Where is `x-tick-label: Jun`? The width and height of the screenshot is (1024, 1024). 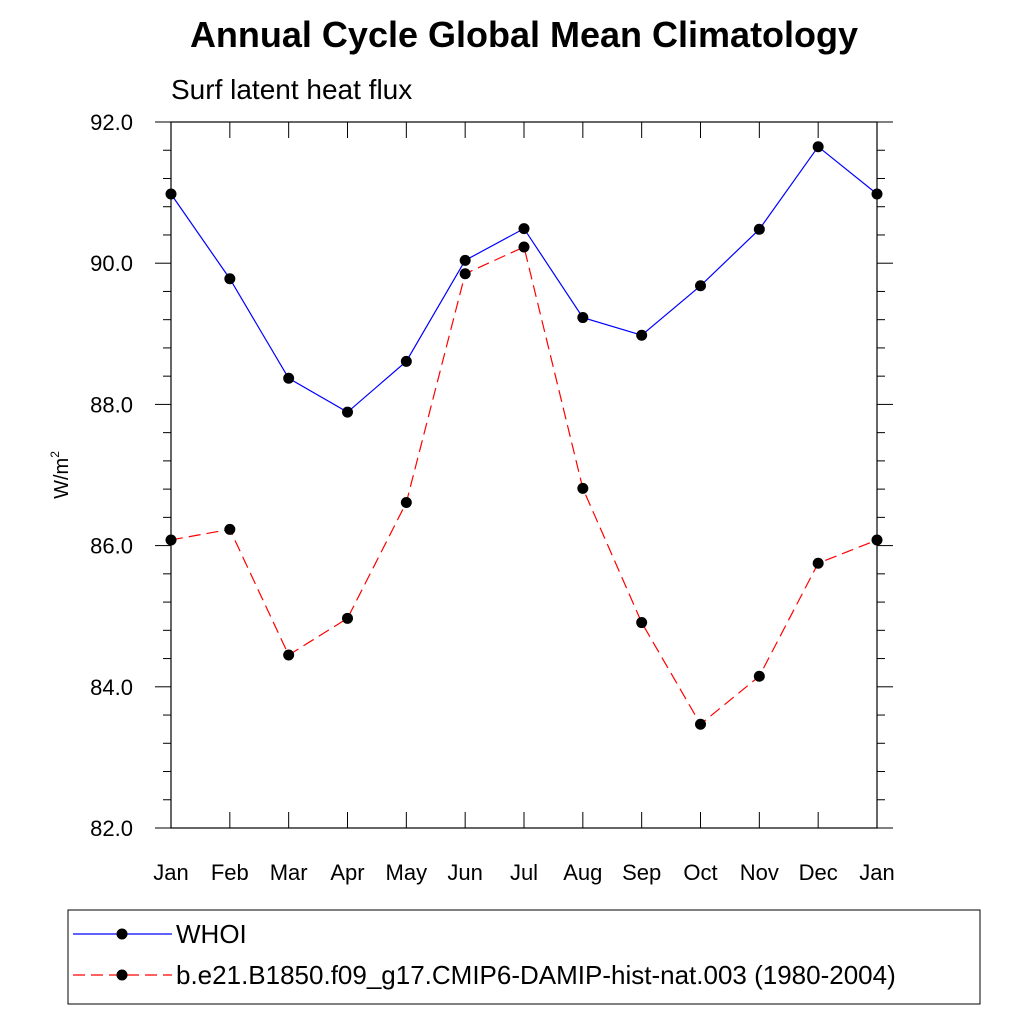 x-tick-label: Jun is located at coordinates (464, 872).